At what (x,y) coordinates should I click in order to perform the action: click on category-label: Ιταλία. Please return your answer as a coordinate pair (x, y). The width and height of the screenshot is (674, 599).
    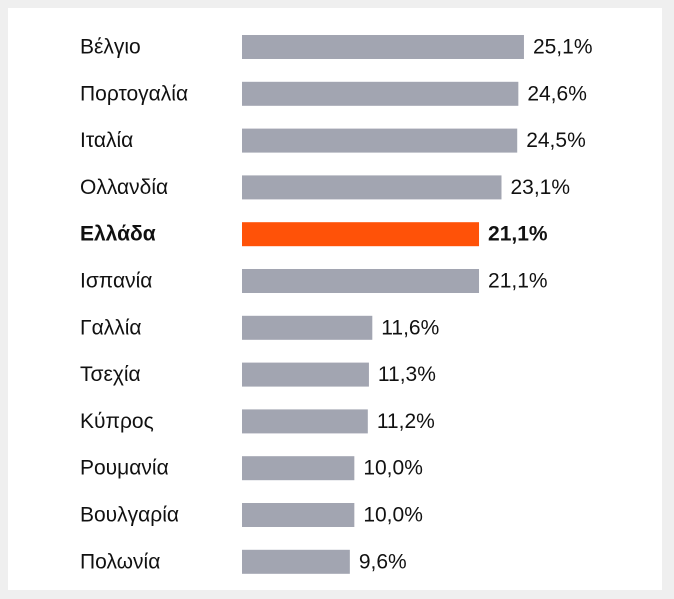
    Looking at the image, I should click on (106, 140).